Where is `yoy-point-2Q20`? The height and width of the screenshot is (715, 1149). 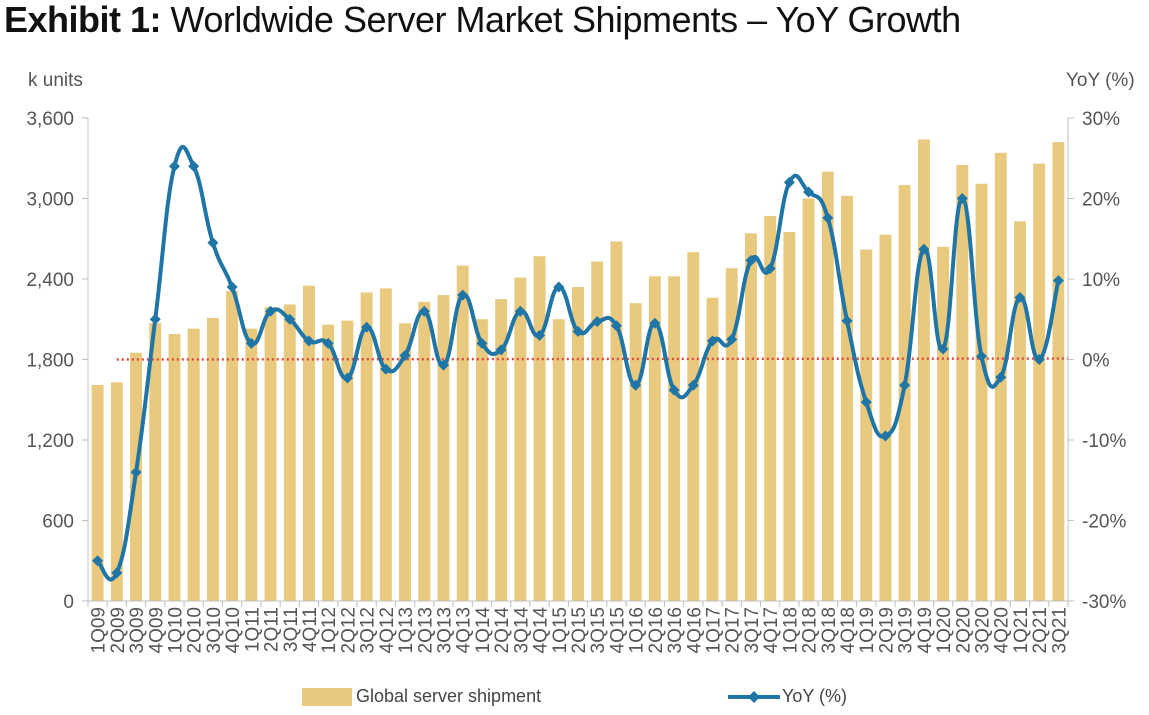 yoy-point-2Q20 is located at coordinates (962, 198).